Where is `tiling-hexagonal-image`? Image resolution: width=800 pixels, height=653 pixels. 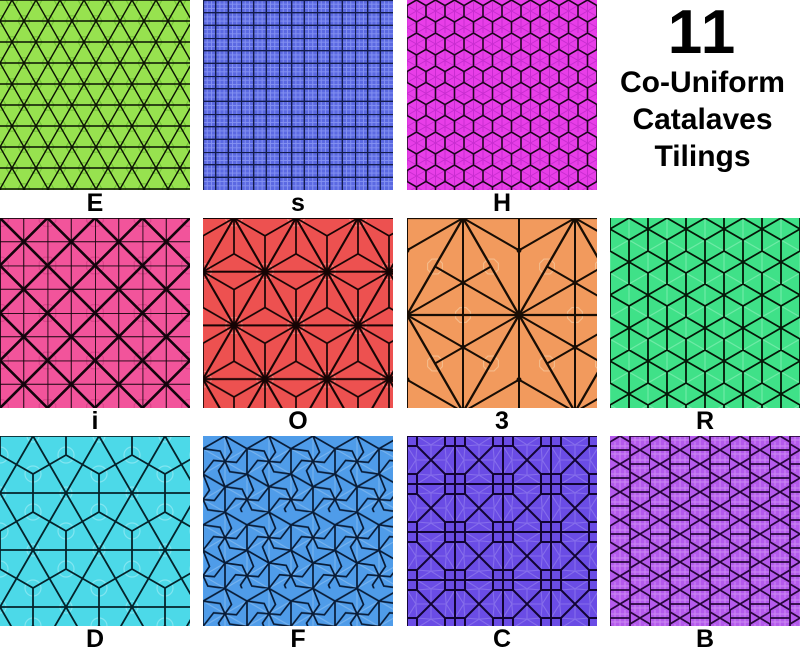 tiling-hexagonal-image is located at coordinates (502, 95).